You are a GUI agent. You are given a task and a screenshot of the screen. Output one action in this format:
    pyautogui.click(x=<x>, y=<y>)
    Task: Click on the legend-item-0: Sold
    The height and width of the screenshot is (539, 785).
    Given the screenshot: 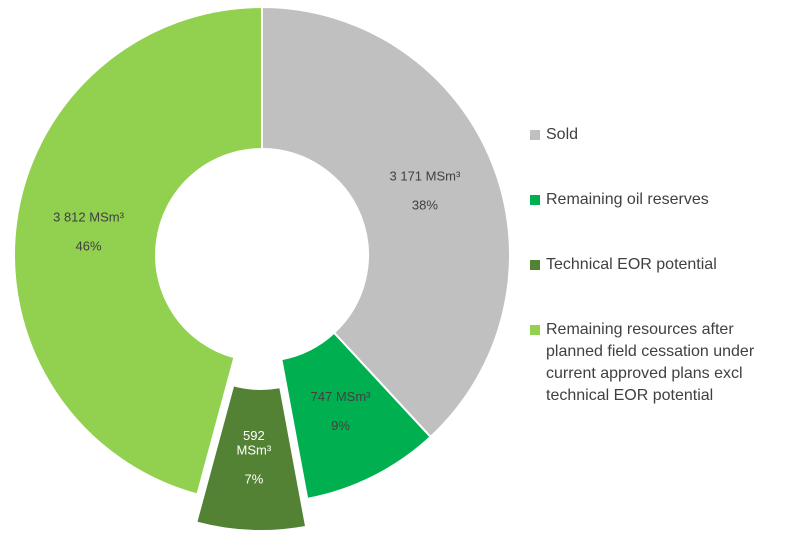 What is the action you would take?
    pyautogui.click(x=554, y=135)
    